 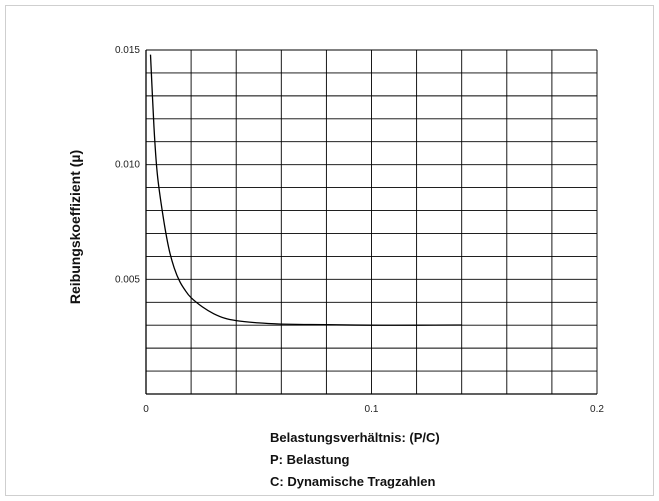 What do you see at coordinates (310, 459) in the screenshot?
I see `note-p-belastung: P: Belastung` at bounding box center [310, 459].